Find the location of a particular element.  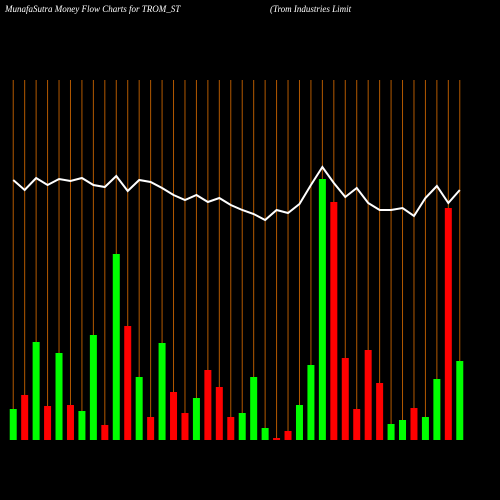

chart-subtitle: (Trom Industries Limit is located at coordinates (311, 9).